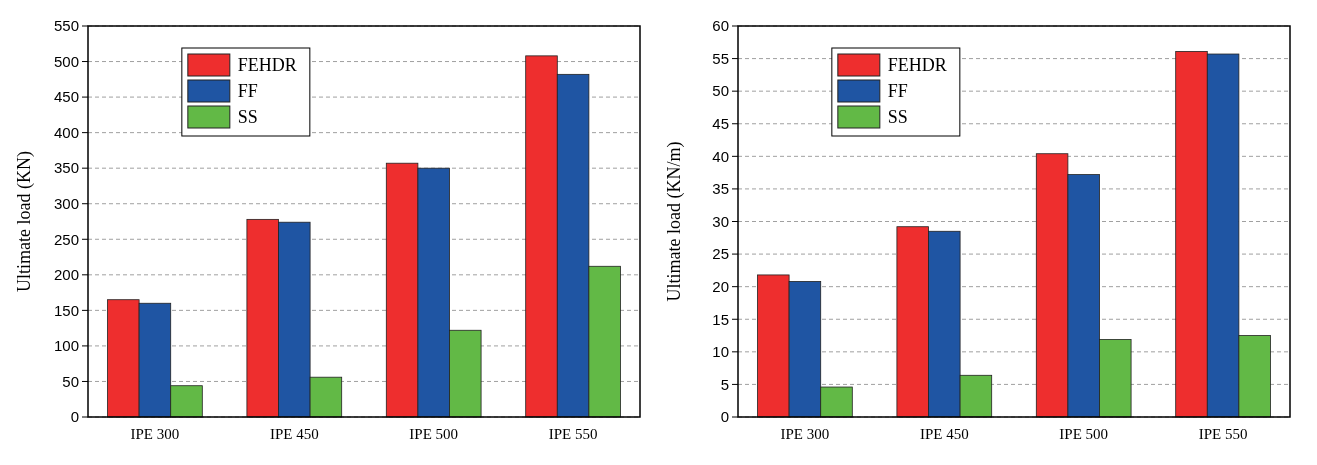  Describe the element at coordinates (724, 384) in the screenshot. I see `y-tick-label: 5` at that location.